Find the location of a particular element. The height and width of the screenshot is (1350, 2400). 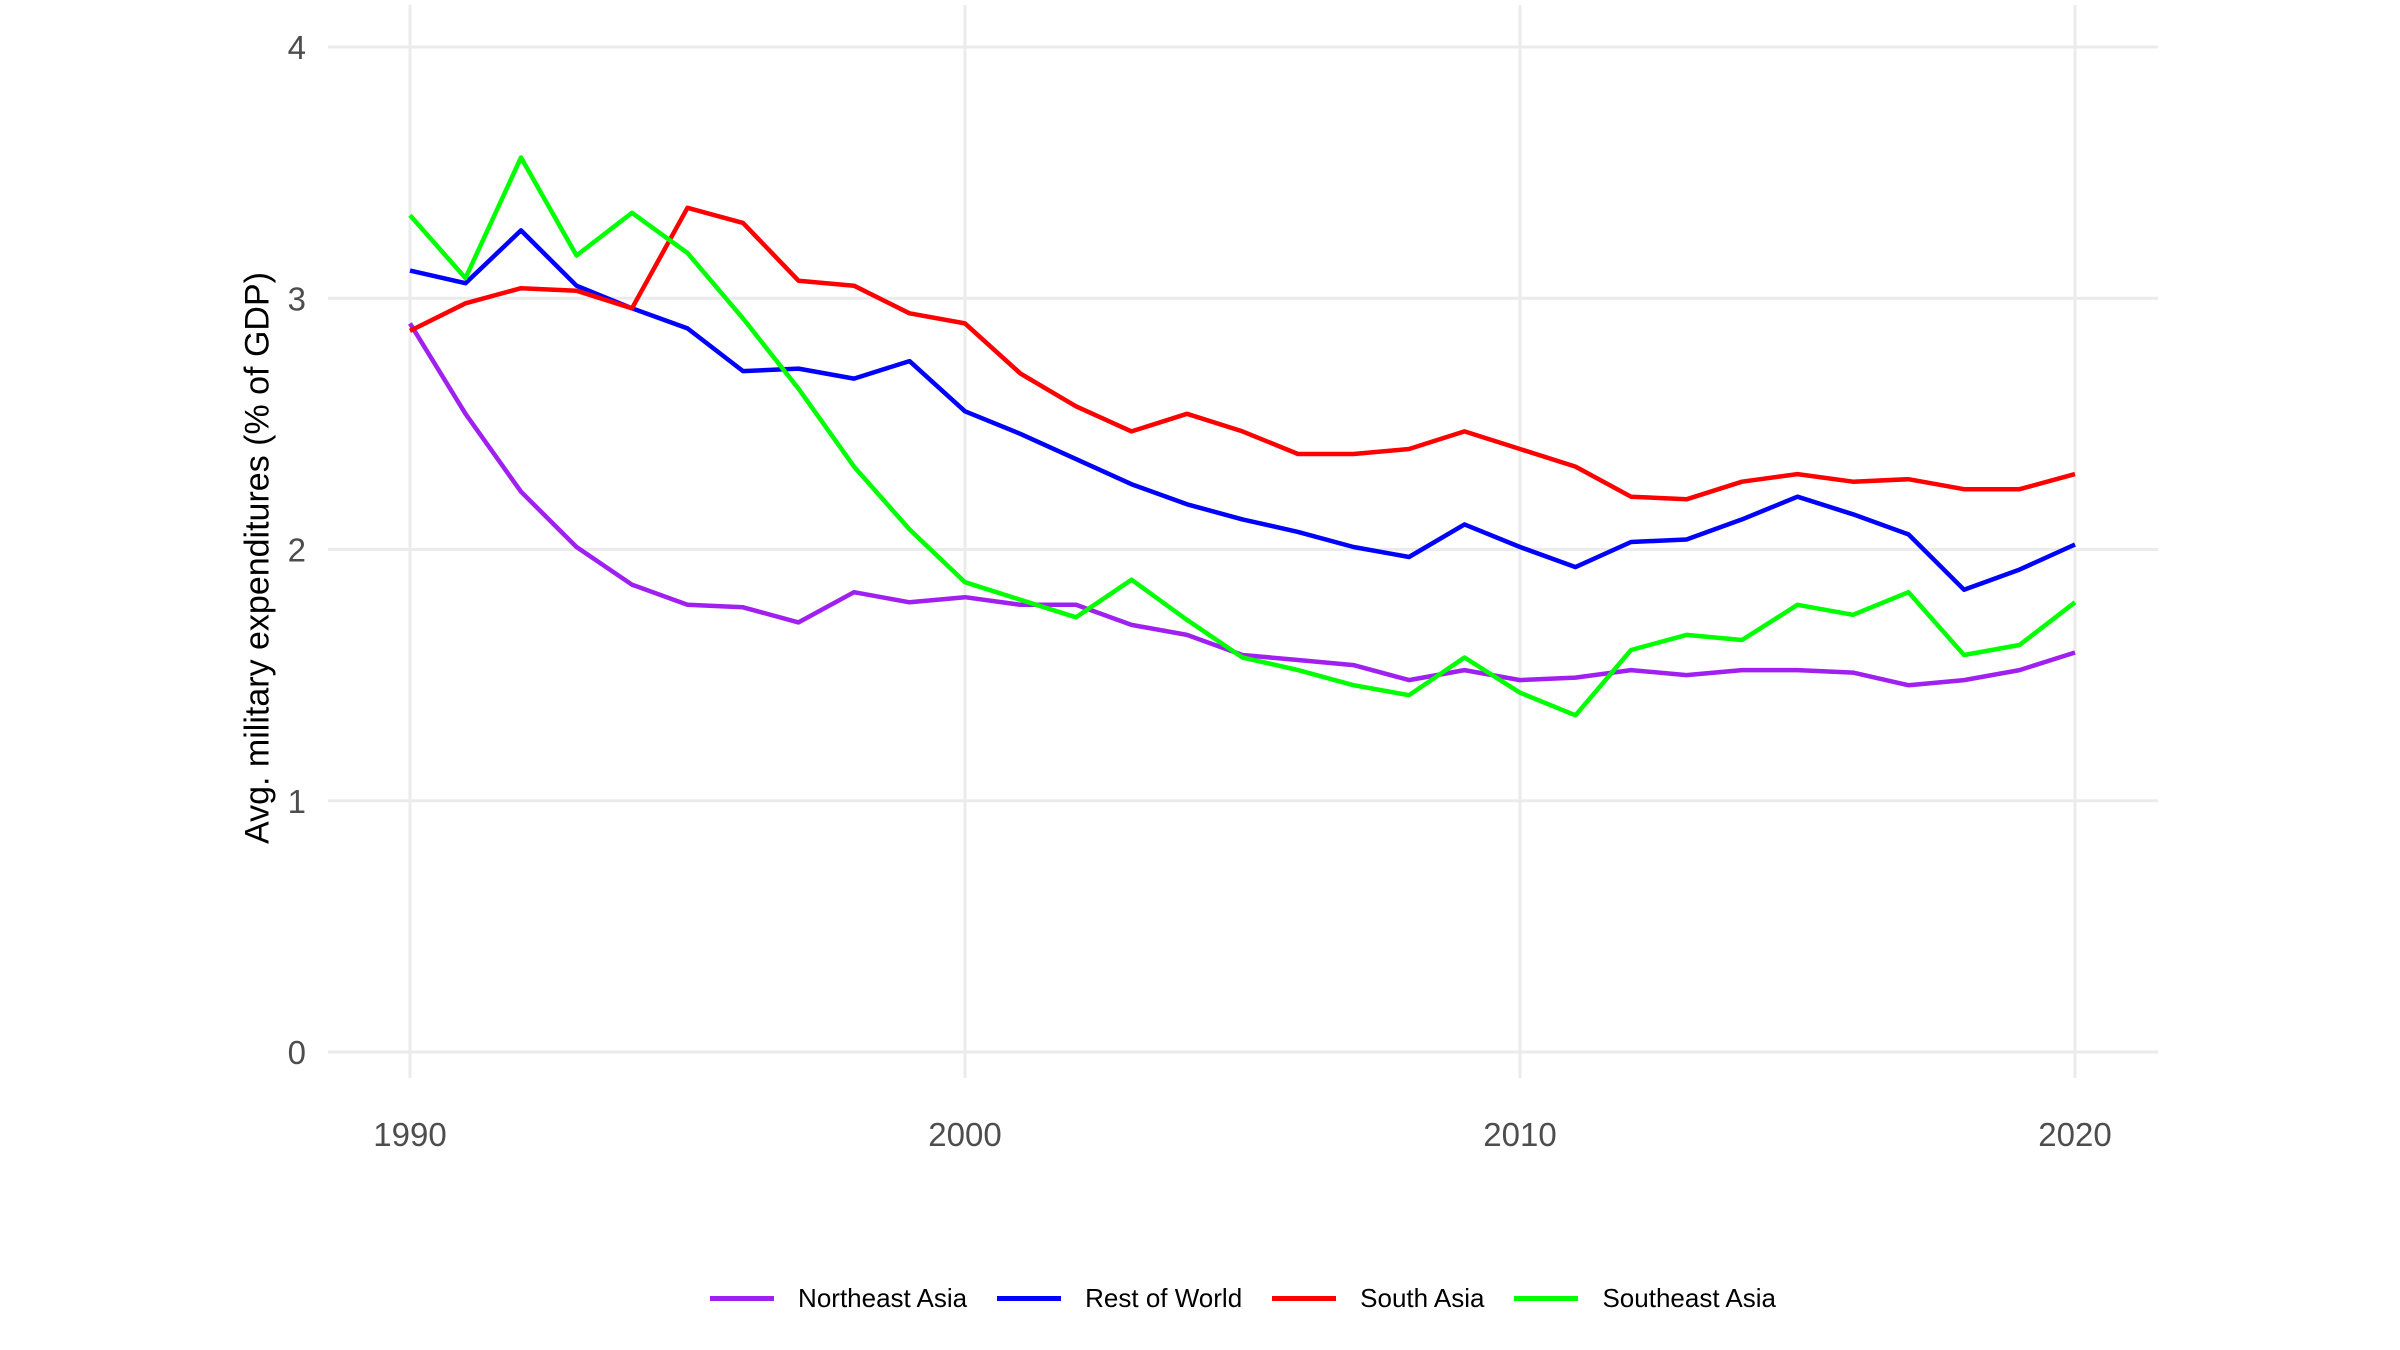

legend-item-south-asia: South Asia is located at coordinates (1378, 1298).